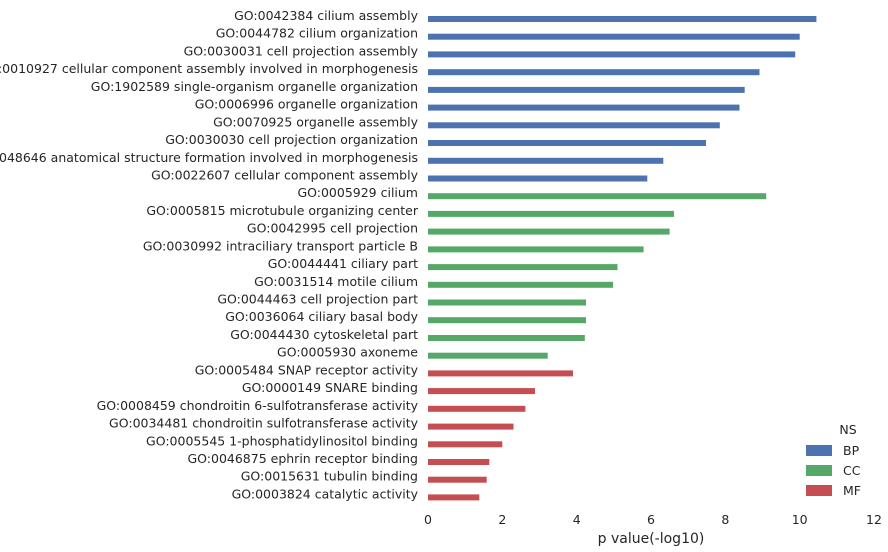 This screenshot has width=888, height=552. I want to click on category-label-20: GO:0005930 axoneme, so click(347, 352).